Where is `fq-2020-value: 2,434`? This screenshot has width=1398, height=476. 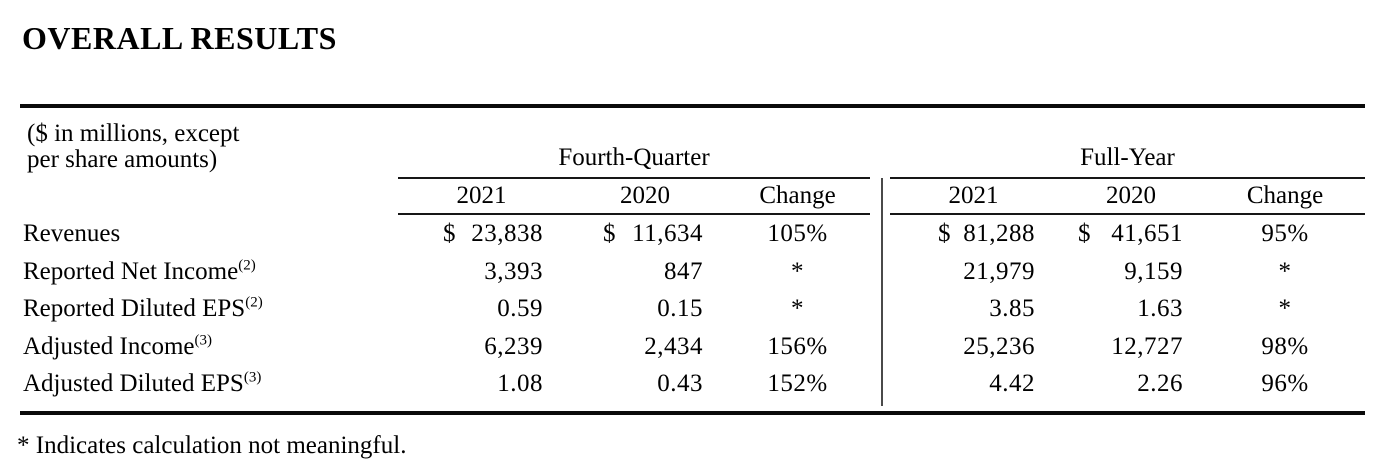 fq-2020-value: 2,434 is located at coordinates (673, 346).